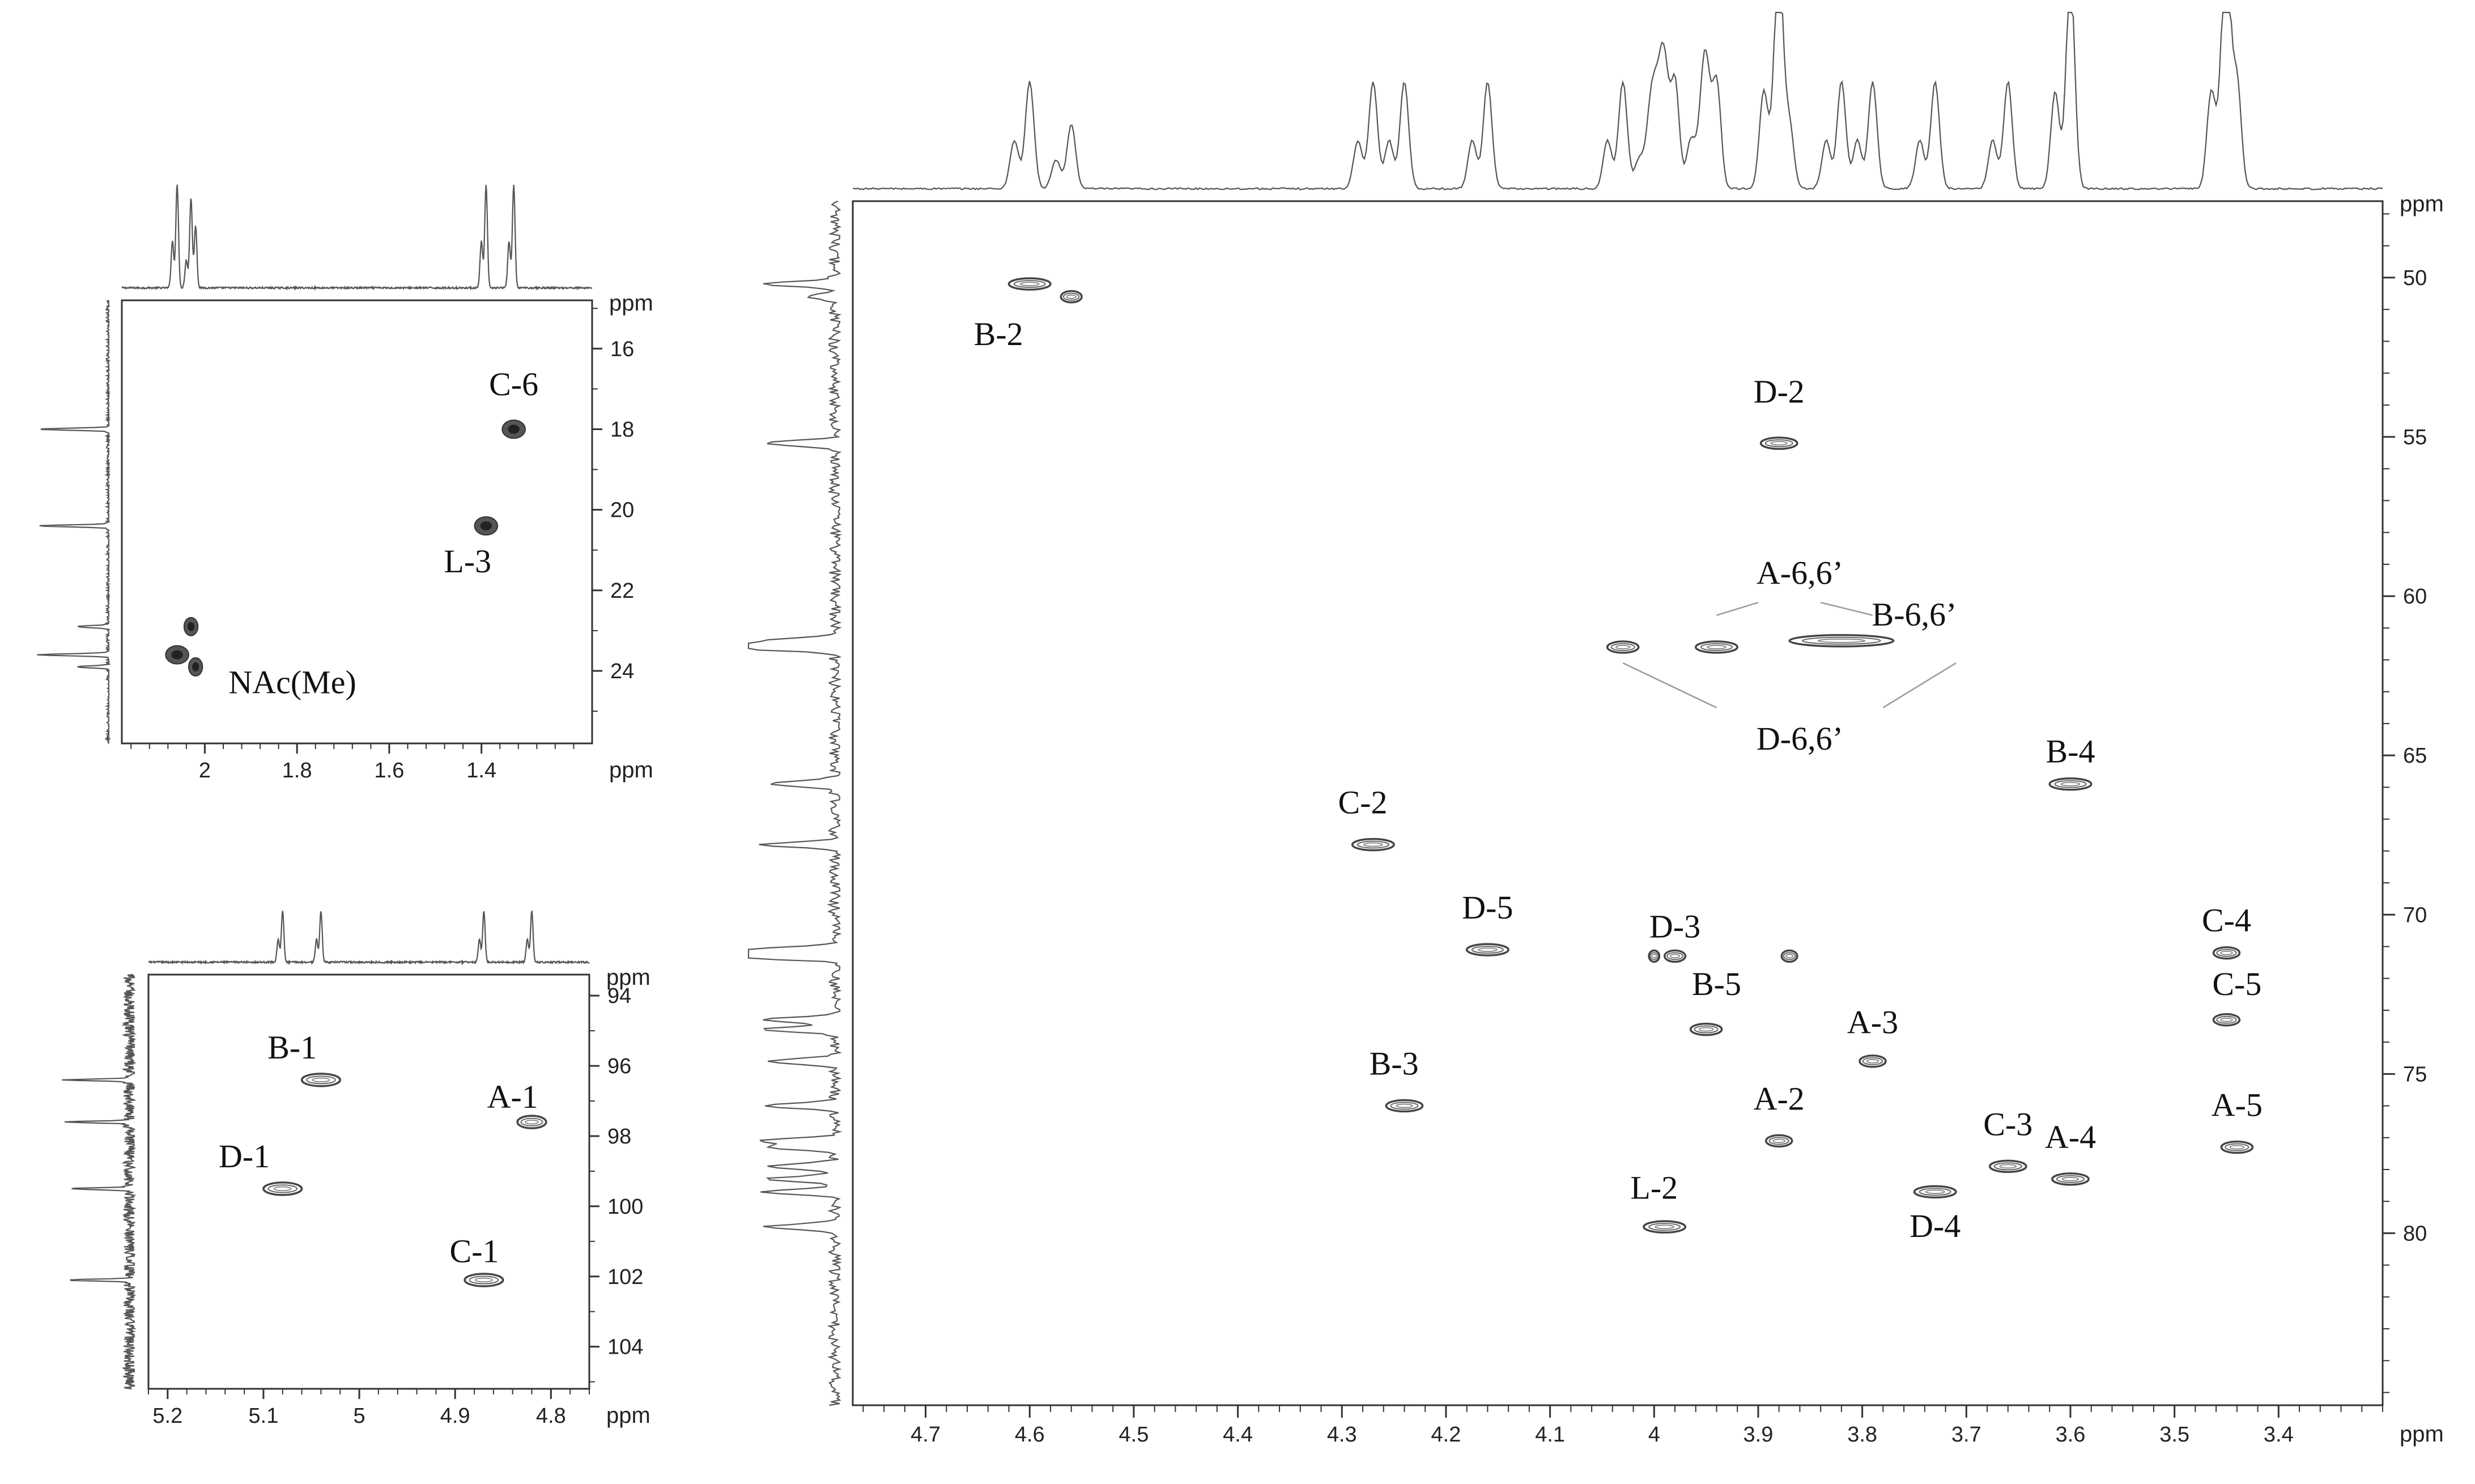 This screenshot has height=1484, width=2475. Describe the element at coordinates (1873, 1022) in the screenshot. I see `peak-label: A-3` at that location.